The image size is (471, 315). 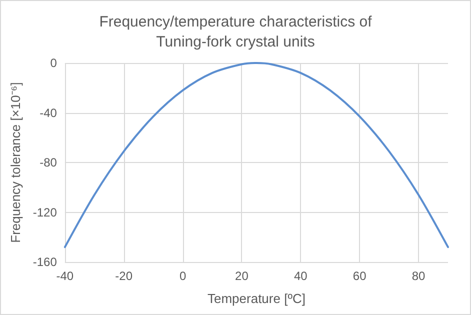 I want to click on x-tick-label: 60, so click(x=359, y=276).